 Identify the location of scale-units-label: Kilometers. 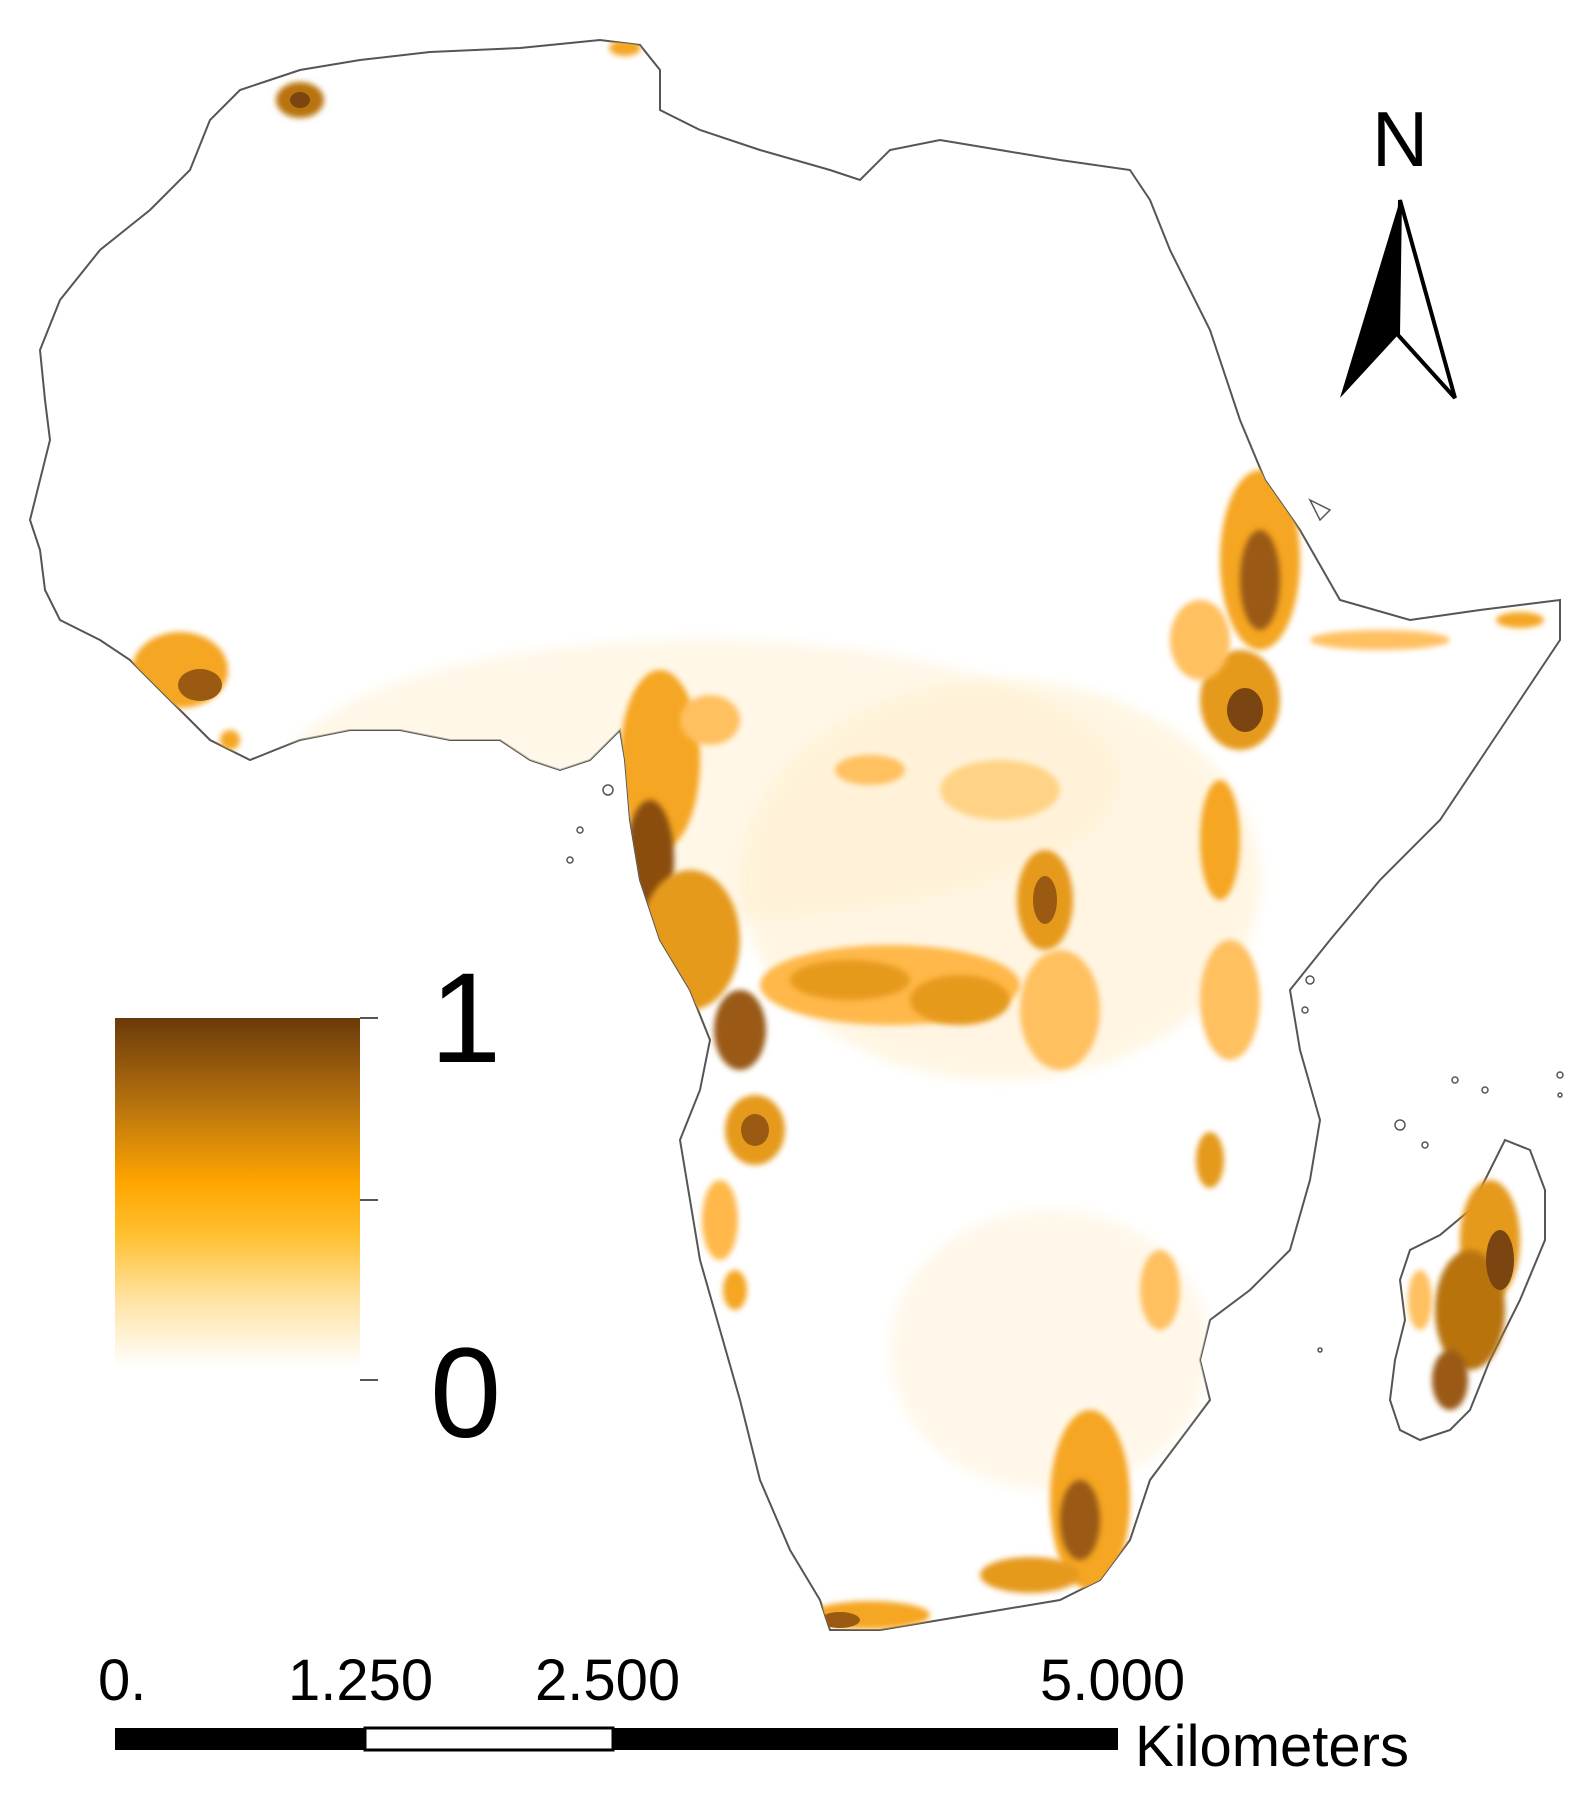
(1272, 1746).